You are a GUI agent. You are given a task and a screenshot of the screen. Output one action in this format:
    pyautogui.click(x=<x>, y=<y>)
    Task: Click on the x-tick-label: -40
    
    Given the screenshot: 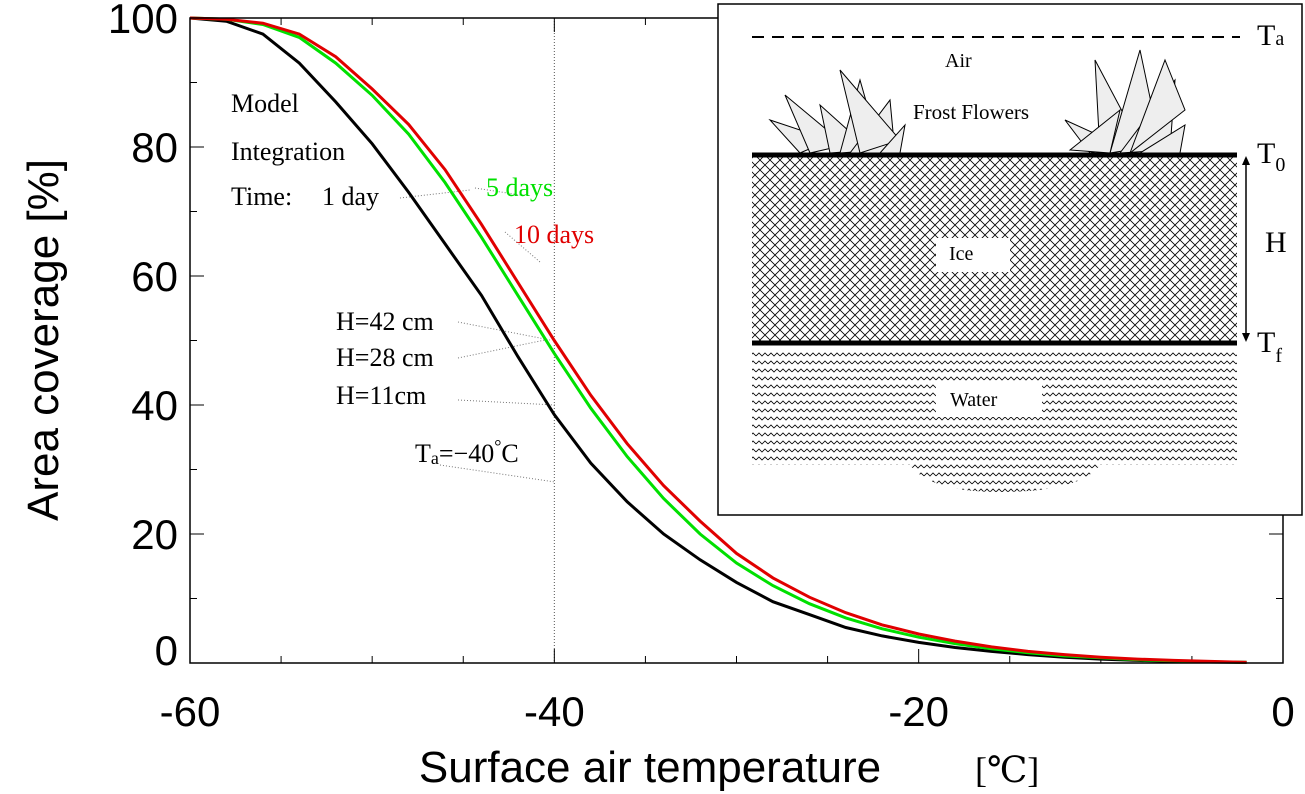 What is the action you would take?
    pyautogui.click(x=554, y=711)
    